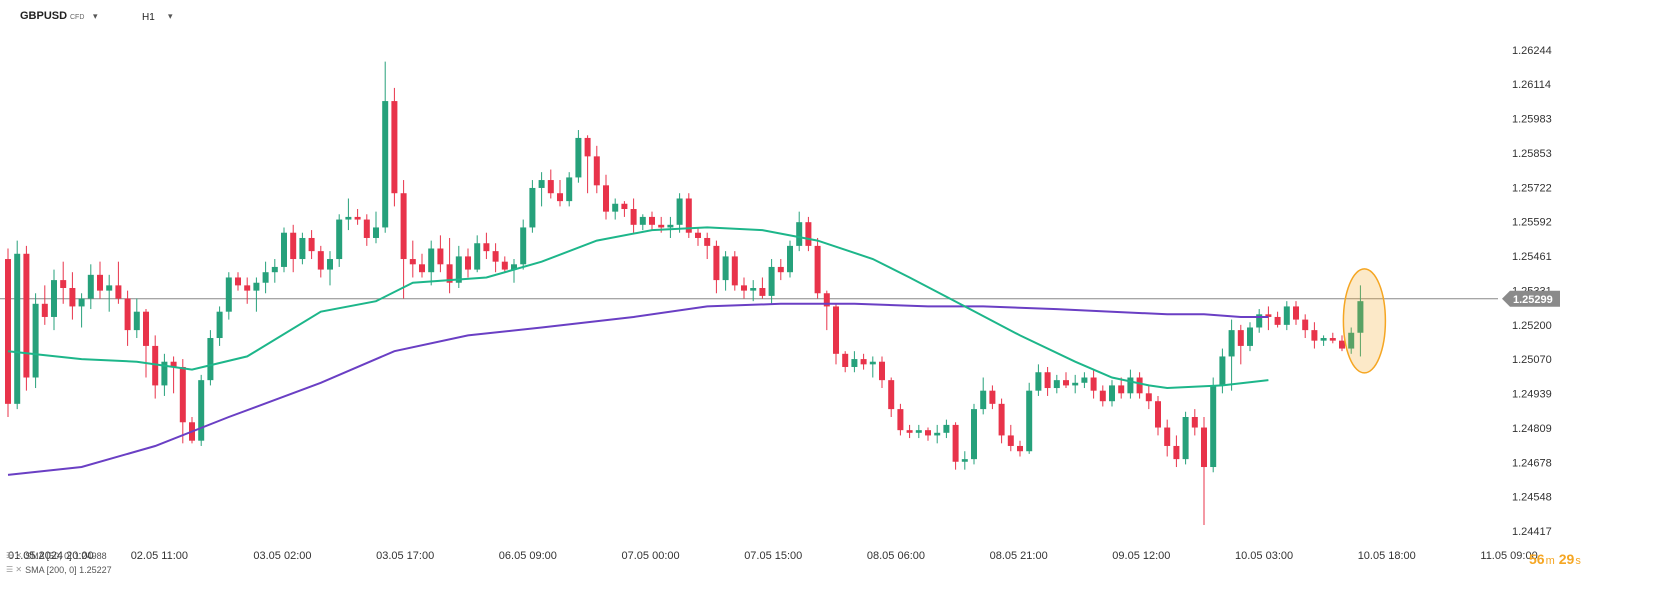 The image size is (1653, 603). What do you see at coordinates (1532, 532) in the screenshot?
I see `price-tick-label: 1.24417` at bounding box center [1532, 532].